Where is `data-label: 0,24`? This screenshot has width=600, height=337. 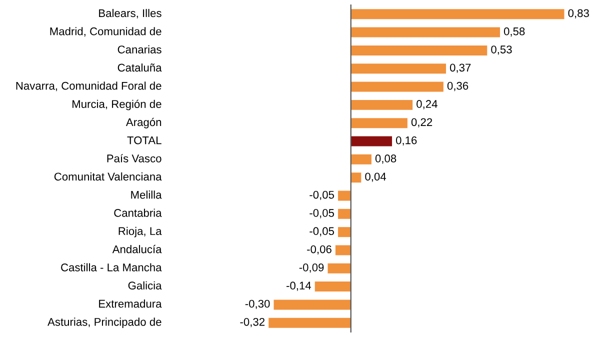 data-label: 0,24 is located at coordinates (427, 105).